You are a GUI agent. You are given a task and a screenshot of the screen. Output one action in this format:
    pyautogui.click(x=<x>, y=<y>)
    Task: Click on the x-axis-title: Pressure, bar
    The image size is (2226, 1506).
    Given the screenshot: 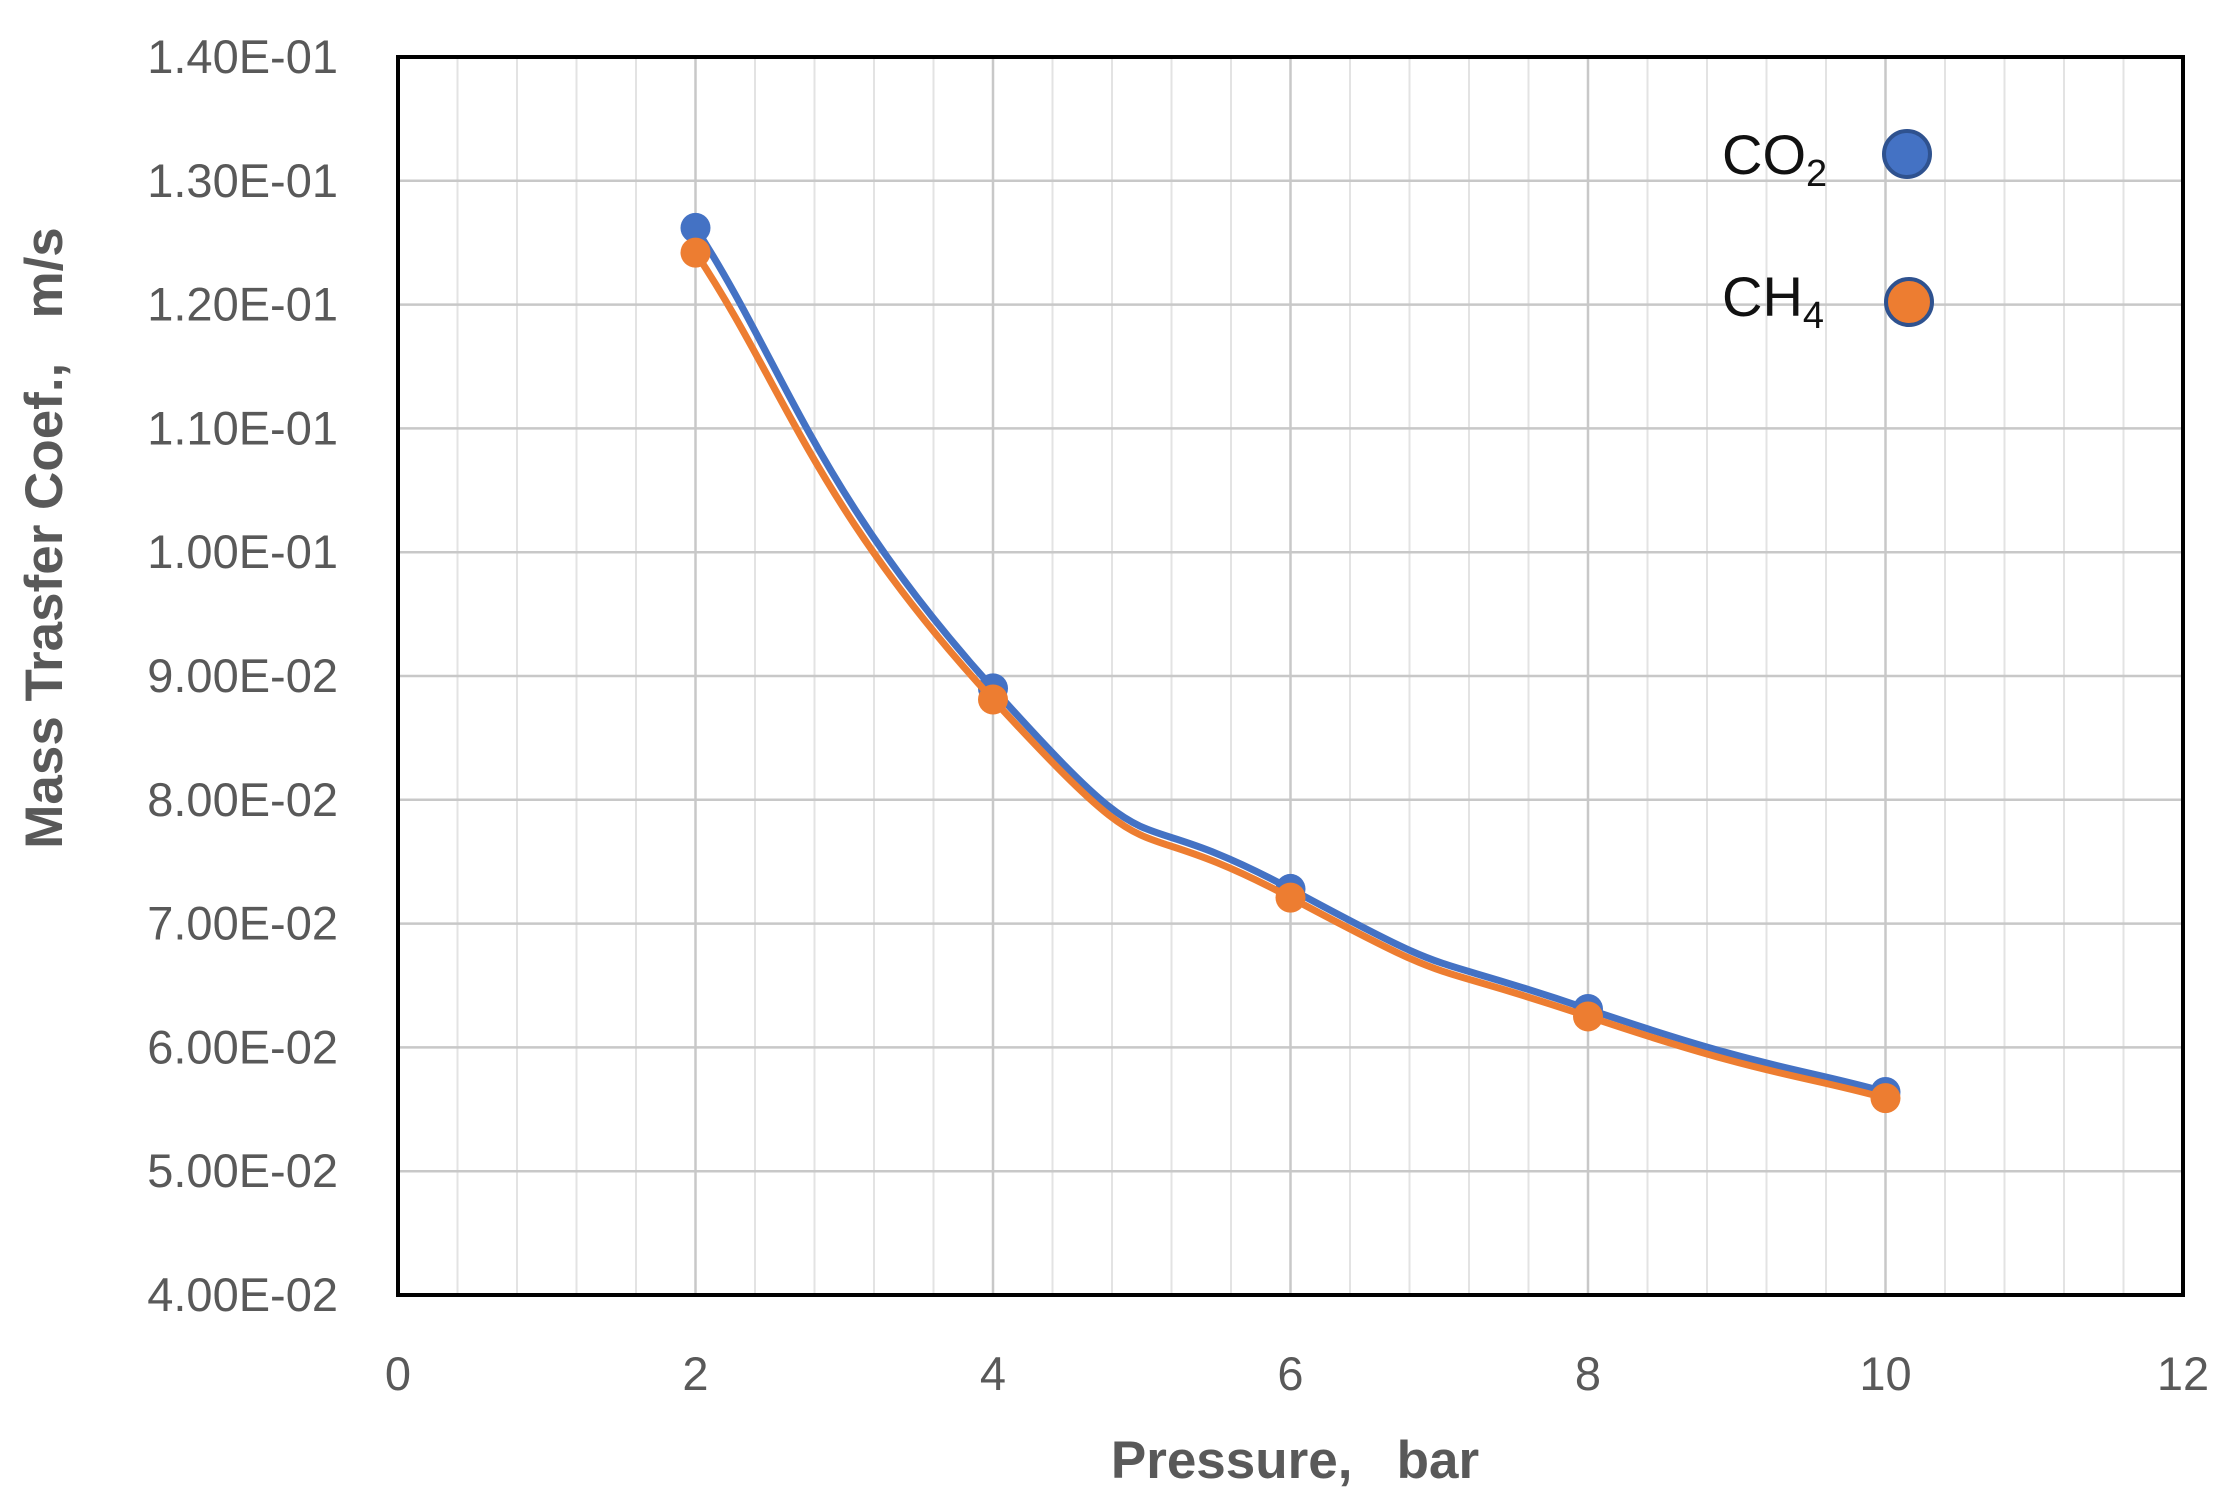 What is the action you would take?
    pyautogui.click(x=1295, y=1460)
    